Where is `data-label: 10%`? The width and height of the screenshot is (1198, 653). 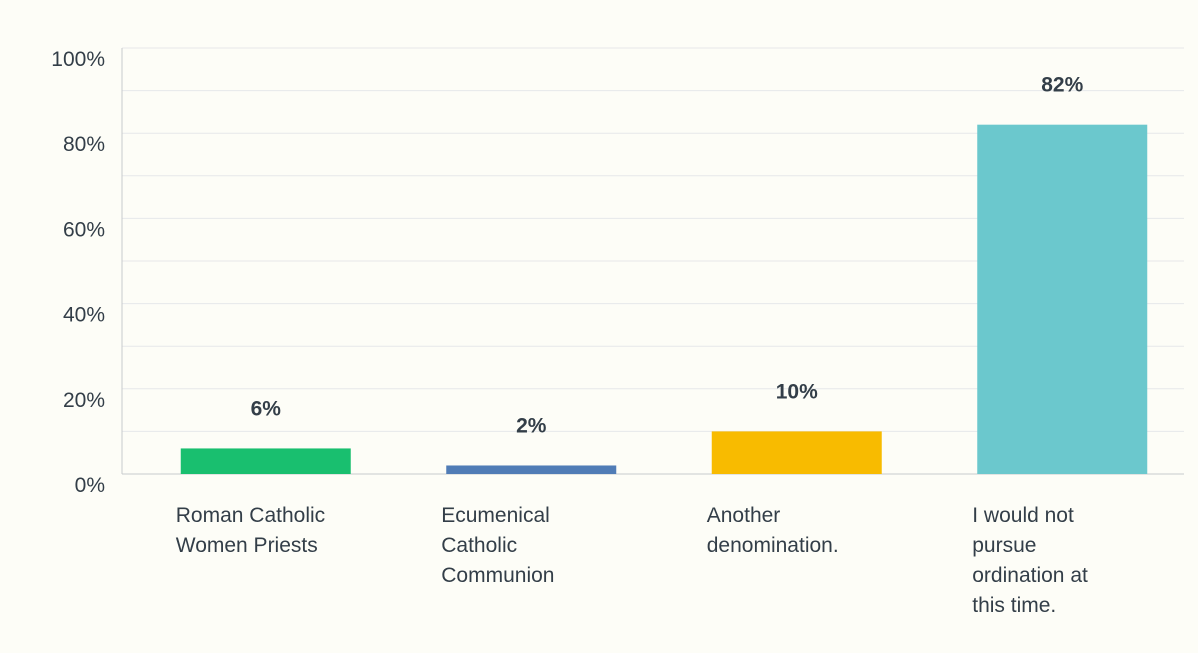 data-label: 10% is located at coordinates (797, 391).